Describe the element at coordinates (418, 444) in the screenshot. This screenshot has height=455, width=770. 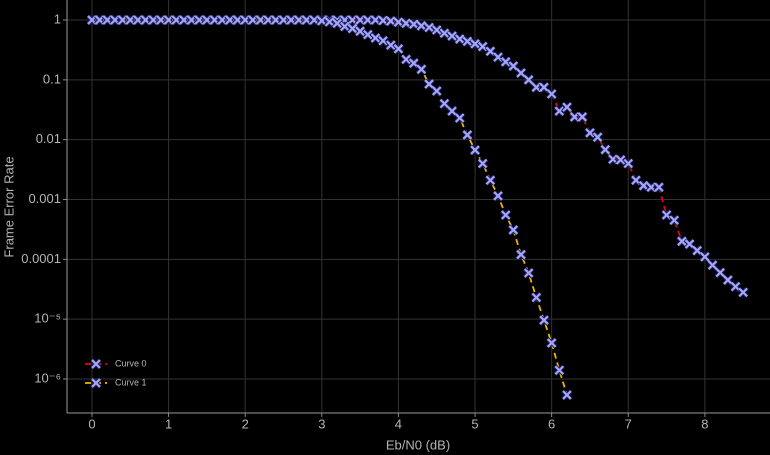
I see `x-axis-label: Eb/N0 (dB)` at that location.